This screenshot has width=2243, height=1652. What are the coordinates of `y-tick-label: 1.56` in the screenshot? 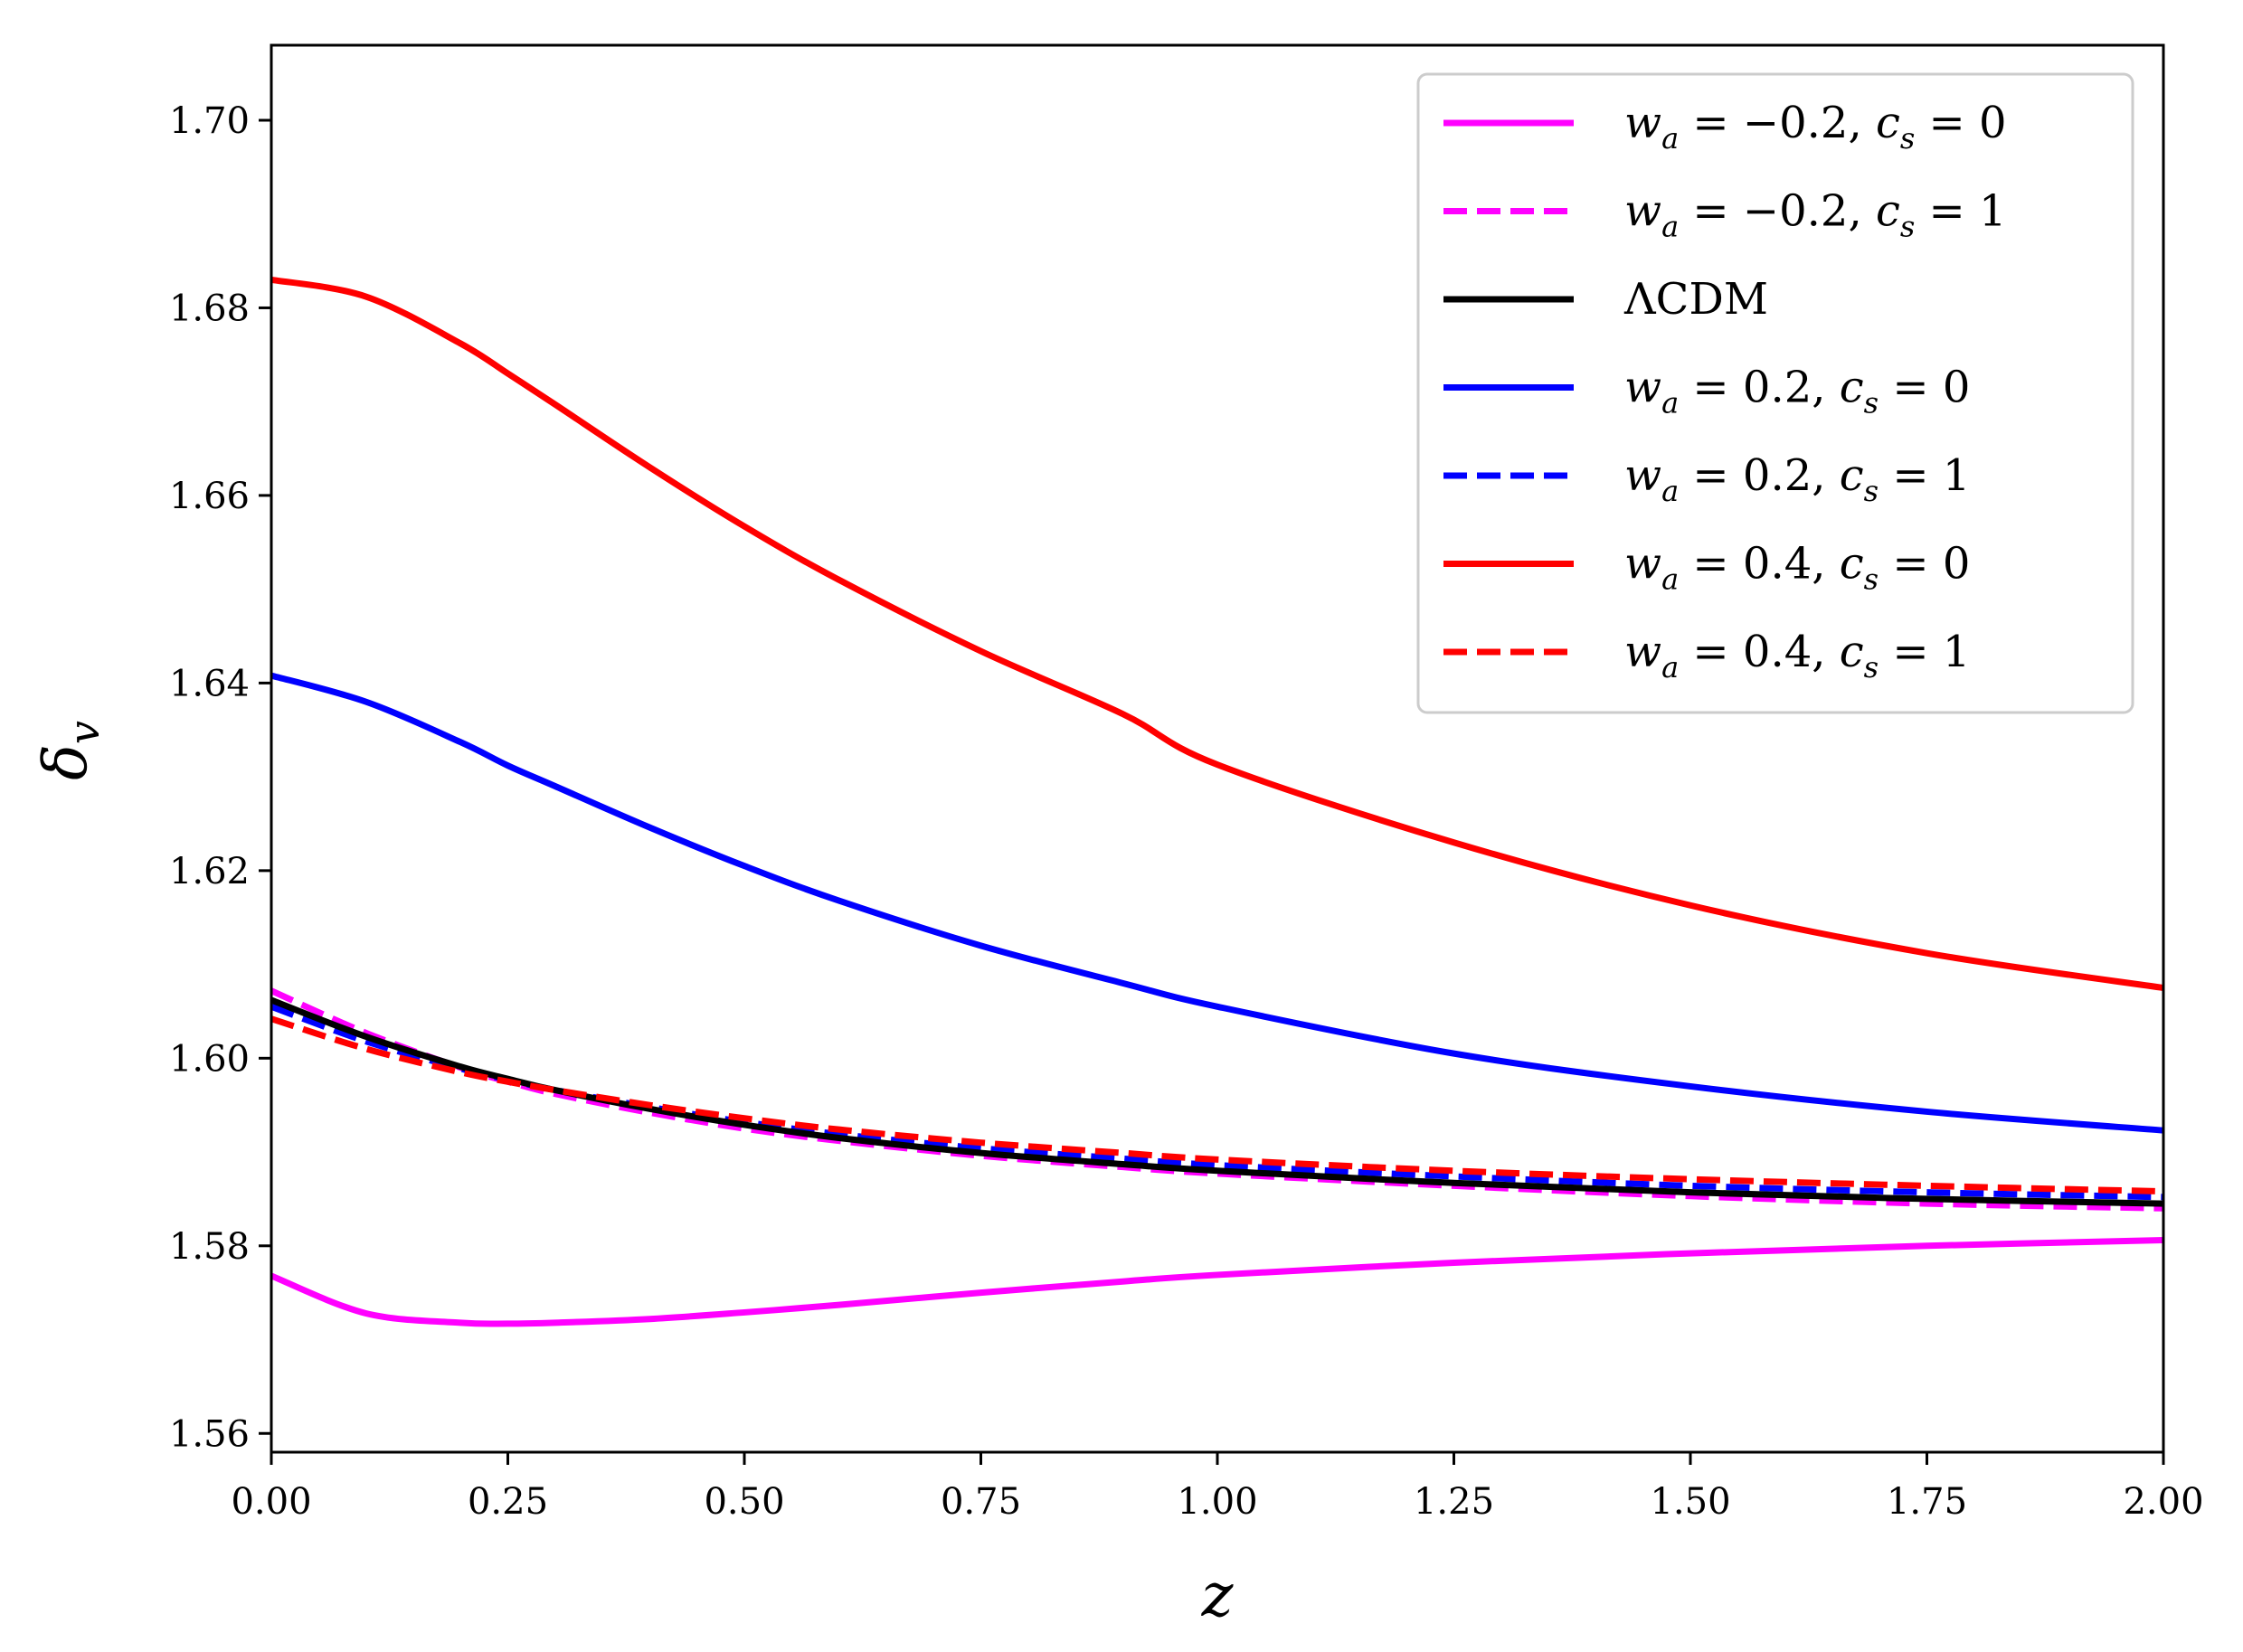 It's located at (209, 1434).